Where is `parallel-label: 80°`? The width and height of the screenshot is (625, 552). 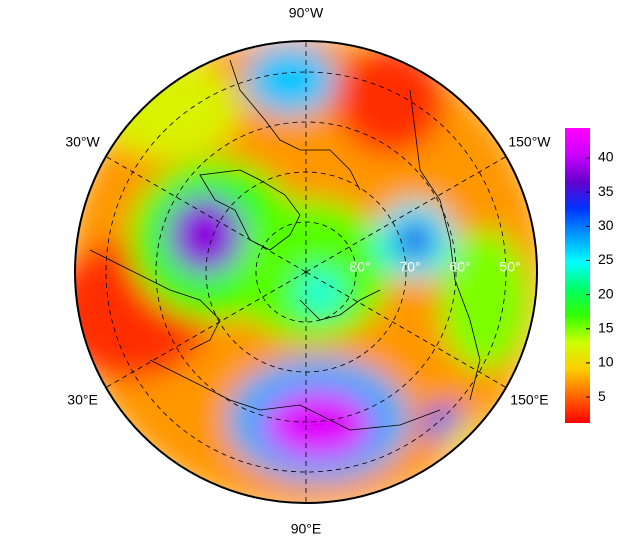 parallel-label: 80° is located at coordinates (359, 267).